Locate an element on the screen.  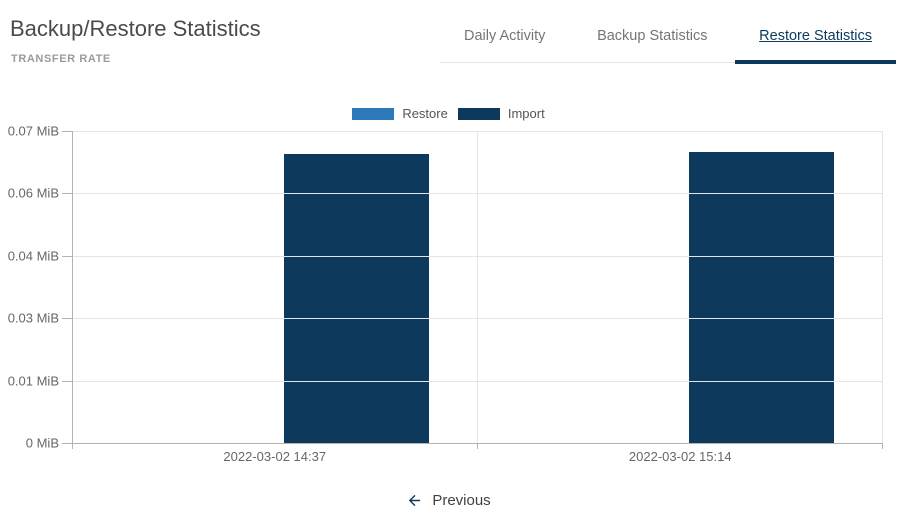
y-tick-label: 0.04 MiB is located at coordinates (33, 256).